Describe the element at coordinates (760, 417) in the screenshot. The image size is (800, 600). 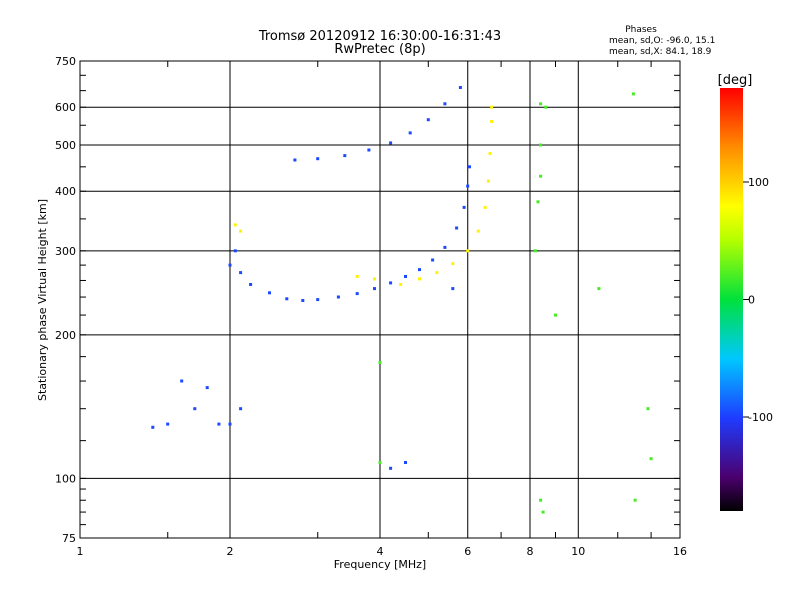
I see `colorbar-tick-label: -100` at that location.